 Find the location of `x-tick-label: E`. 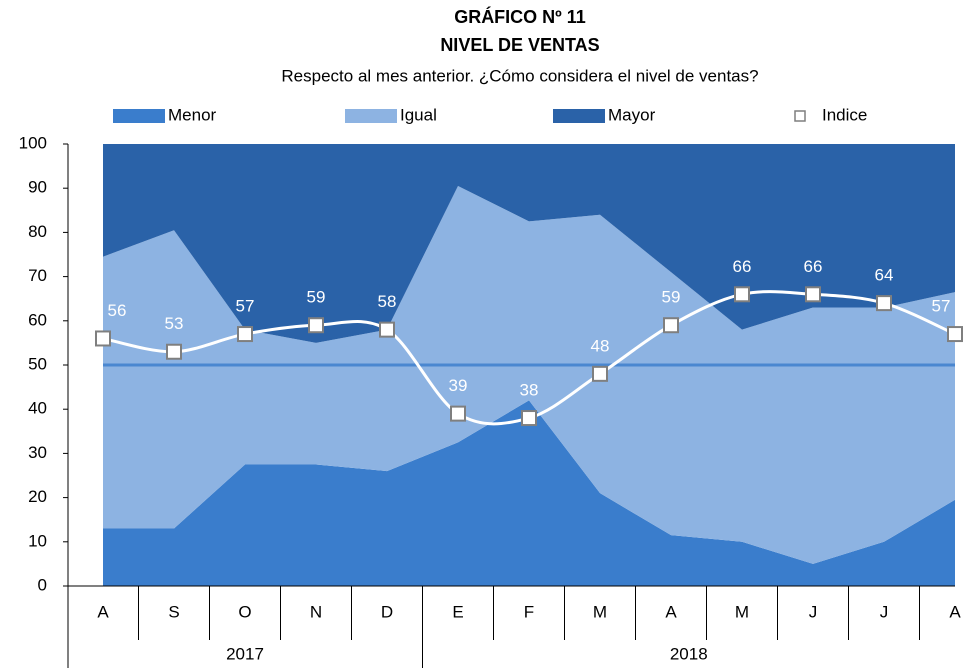

x-tick-label: E is located at coordinates (457, 611).